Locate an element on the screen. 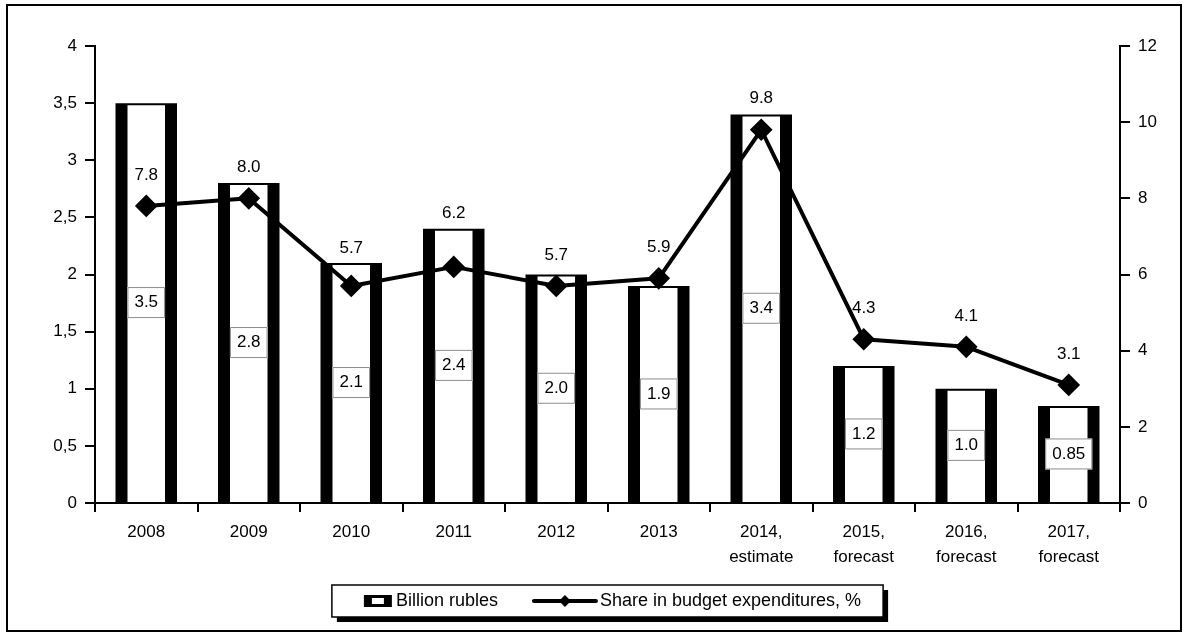 Image resolution: width=1187 pixels, height=638 pixels. data-label: 8.0 is located at coordinates (248, 167).